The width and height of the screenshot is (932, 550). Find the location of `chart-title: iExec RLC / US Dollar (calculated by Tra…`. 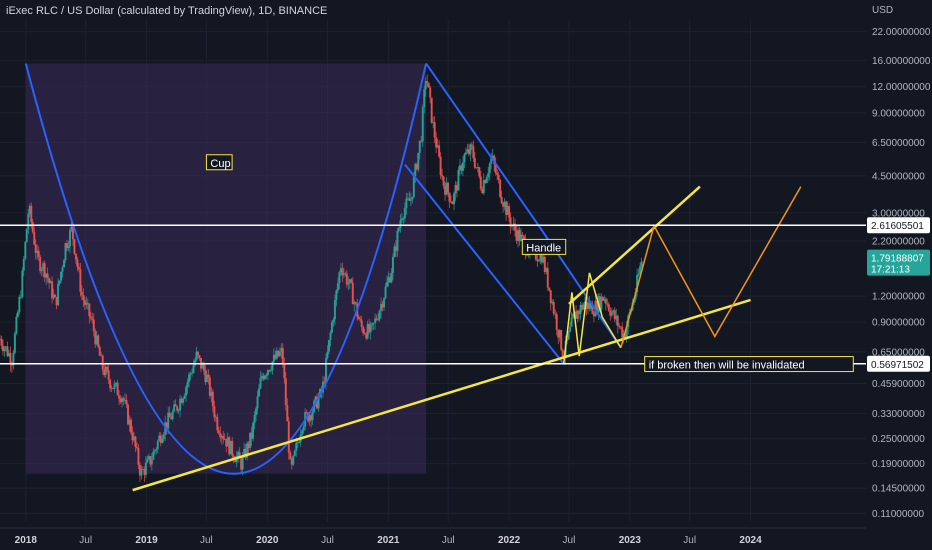

chart-title: iExec RLC / US Dollar (calculated by Tra… is located at coordinates (167, 11).